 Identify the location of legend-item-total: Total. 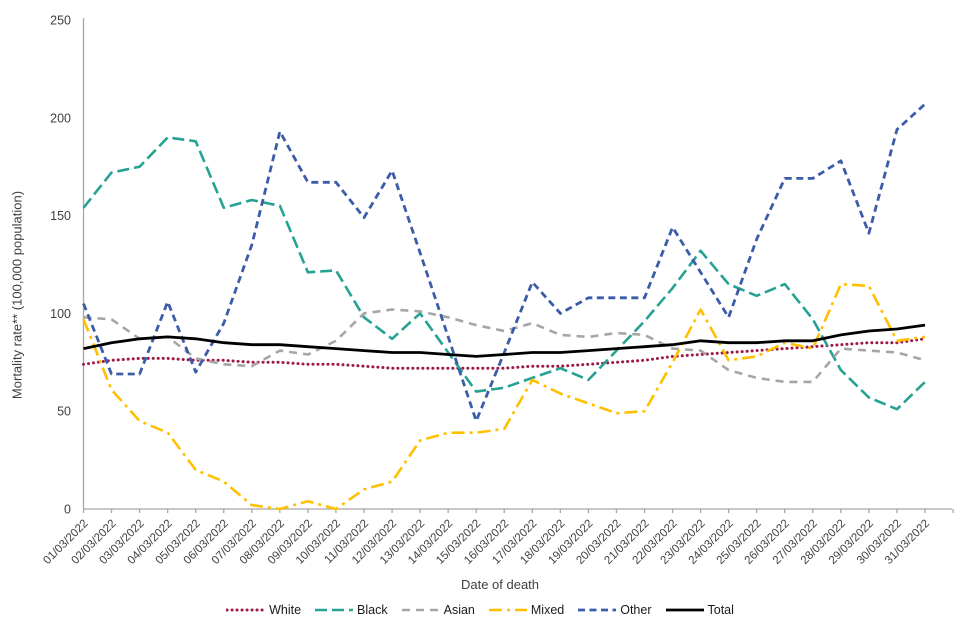
(699, 610).